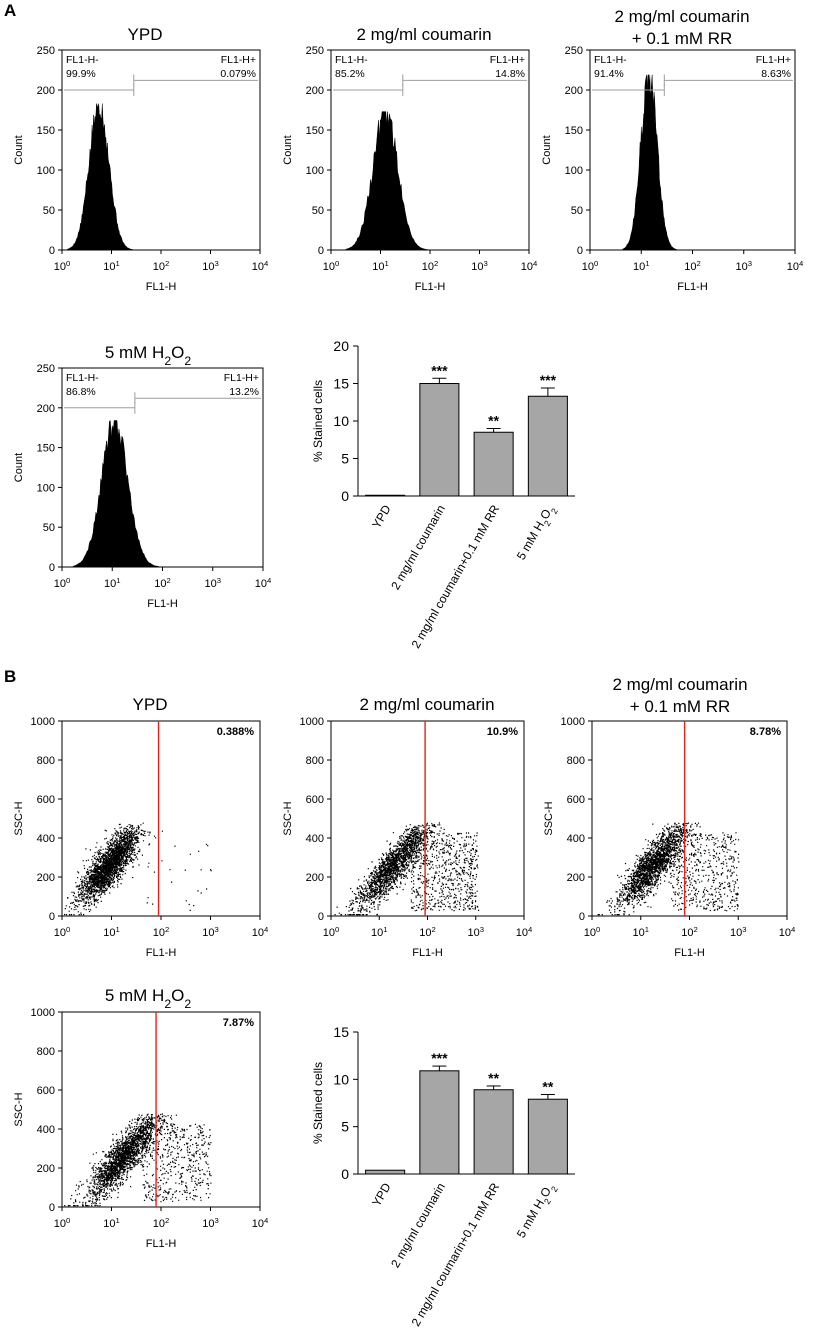  What do you see at coordinates (341, 1079) in the screenshot?
I see `y-tick-label: 10` at bounding box center [341, 1079].